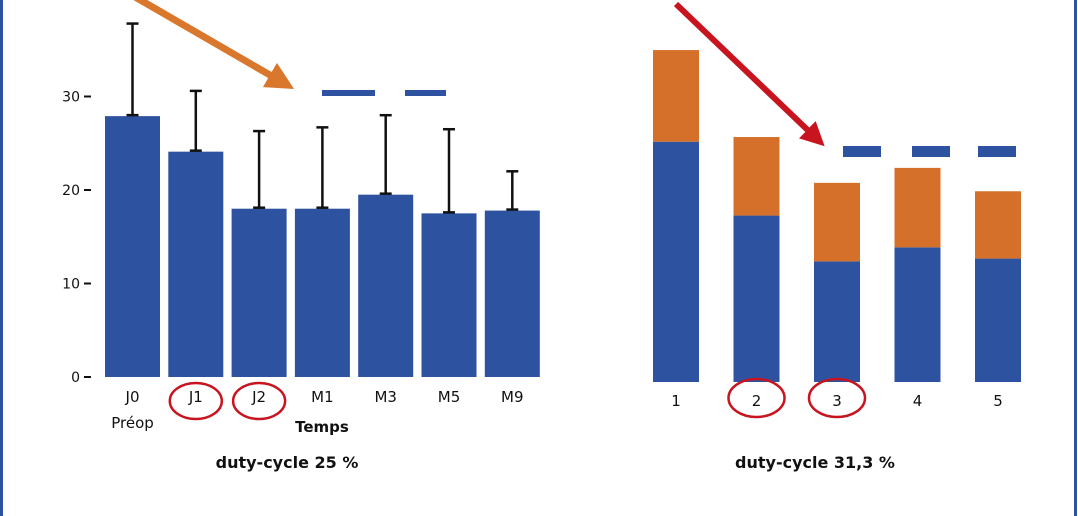 The height and width of the screenshot is (516, 1078). I want to click on x-tick-label: 3, so click(837, 401).